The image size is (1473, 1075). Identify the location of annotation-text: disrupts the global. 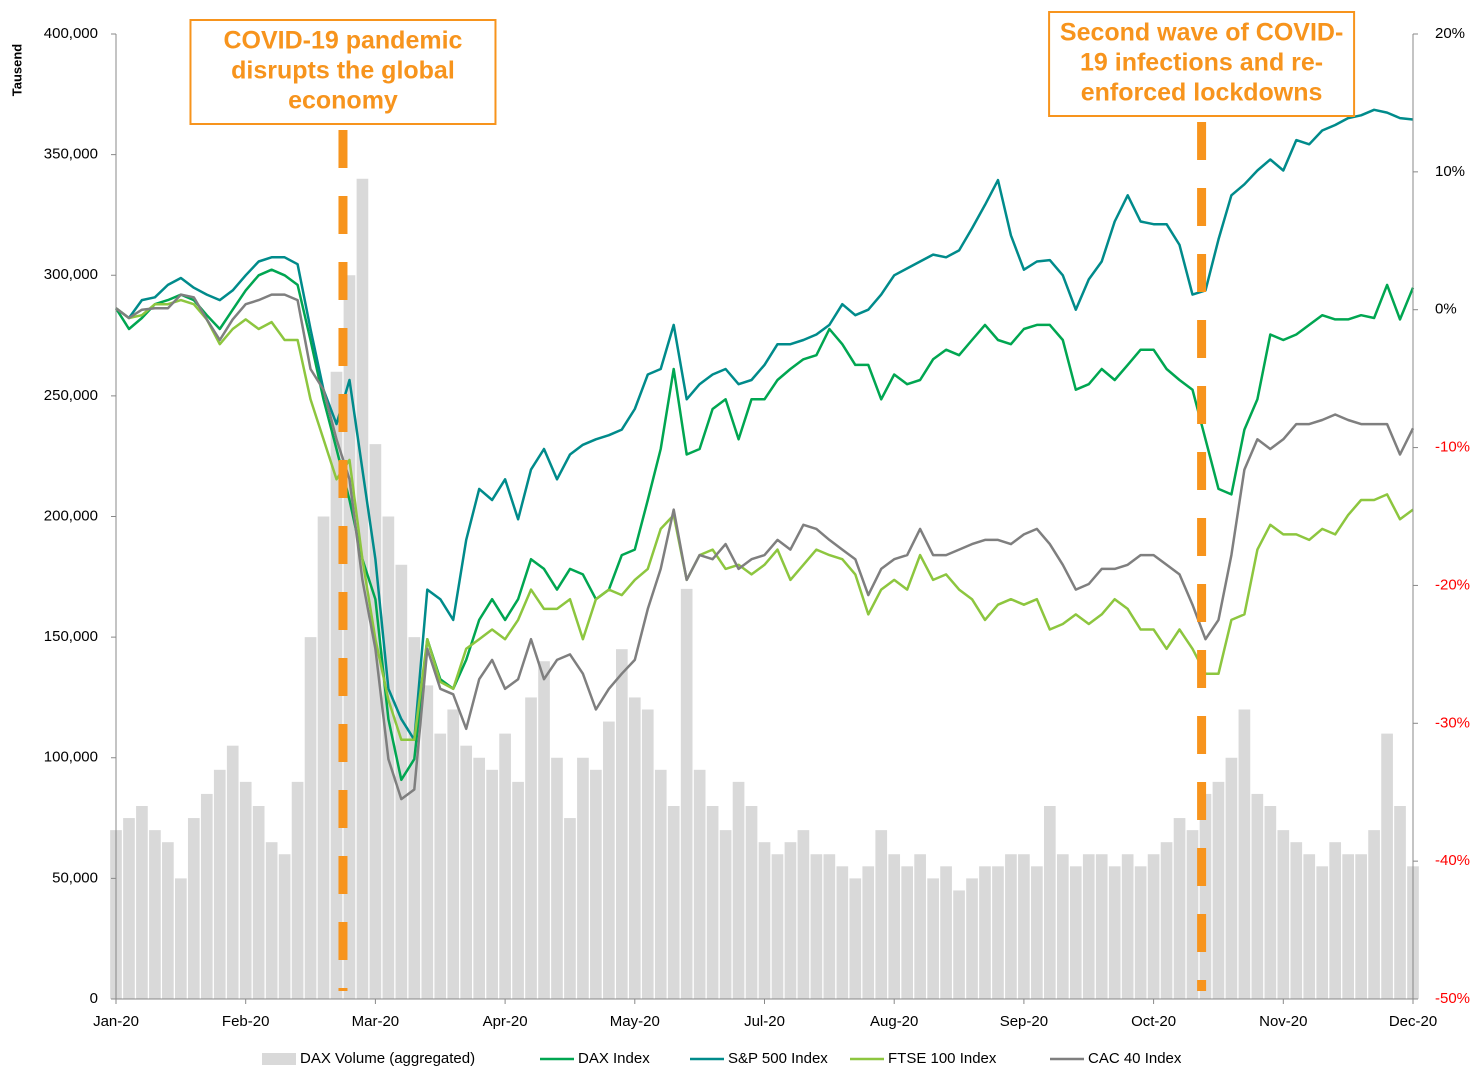
(343, 71).